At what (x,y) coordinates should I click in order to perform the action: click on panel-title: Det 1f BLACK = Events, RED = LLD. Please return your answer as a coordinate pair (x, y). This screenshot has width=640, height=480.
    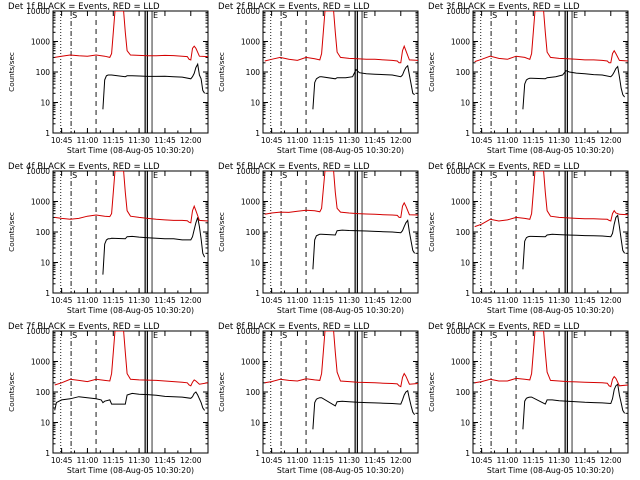
    Looking at the image, I should click on (84, 7).